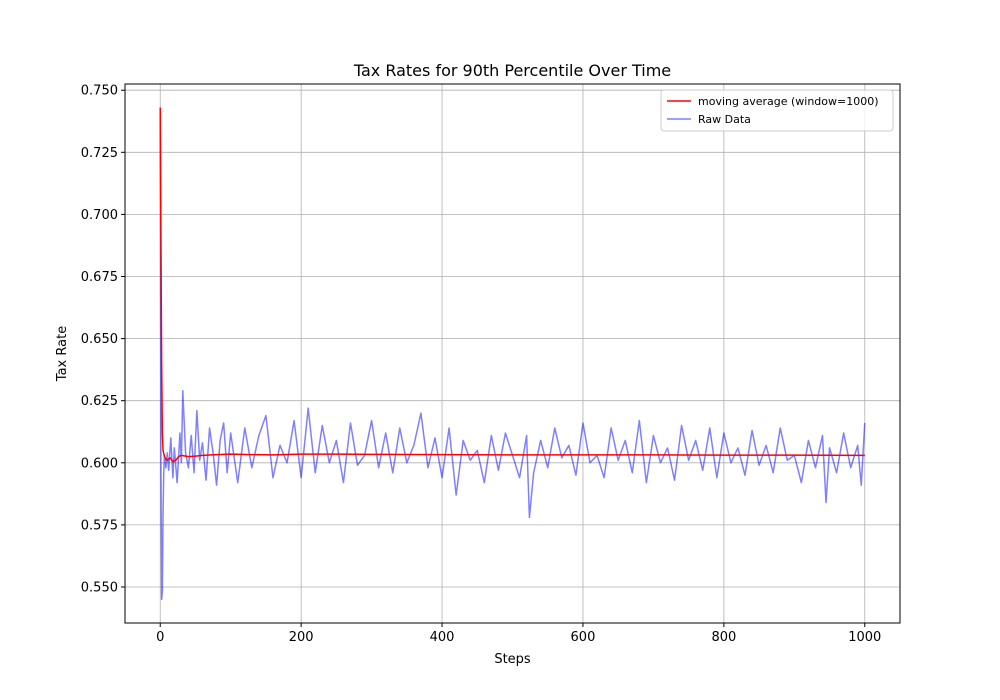  Describe the element at coordinates (99, 587) in the screenshot. I see `y-tick-label: 0.550` at that location.